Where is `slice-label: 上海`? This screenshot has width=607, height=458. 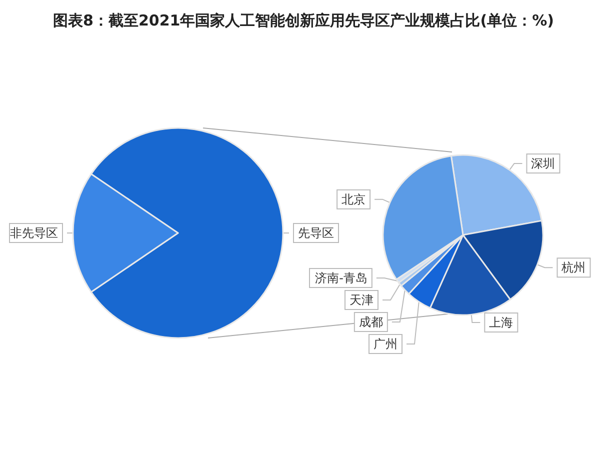 slice-label: 上海 is located at coordinates (501, 323).